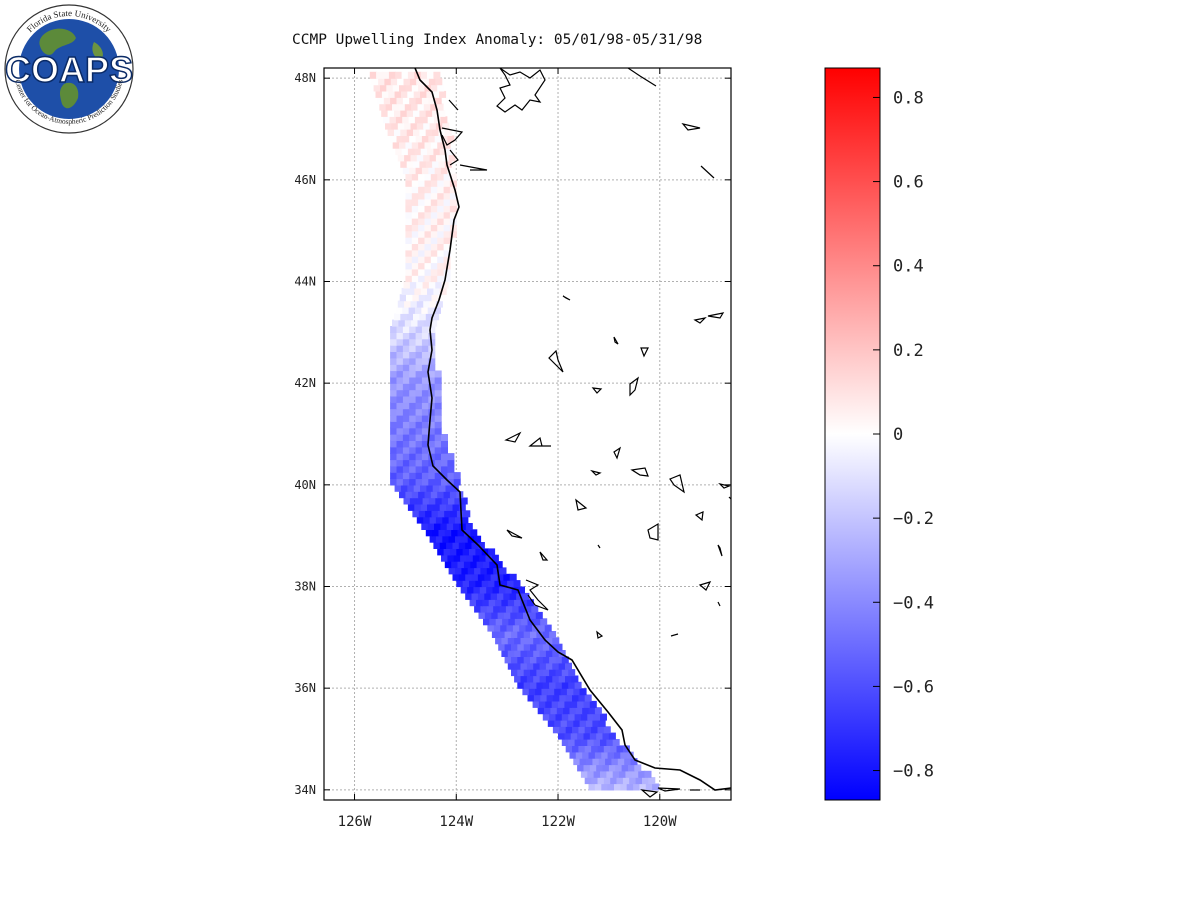  Describe the element at coordinates (305, 587) in the screenshot. I see `lat-tick-label: 38N` at that location.